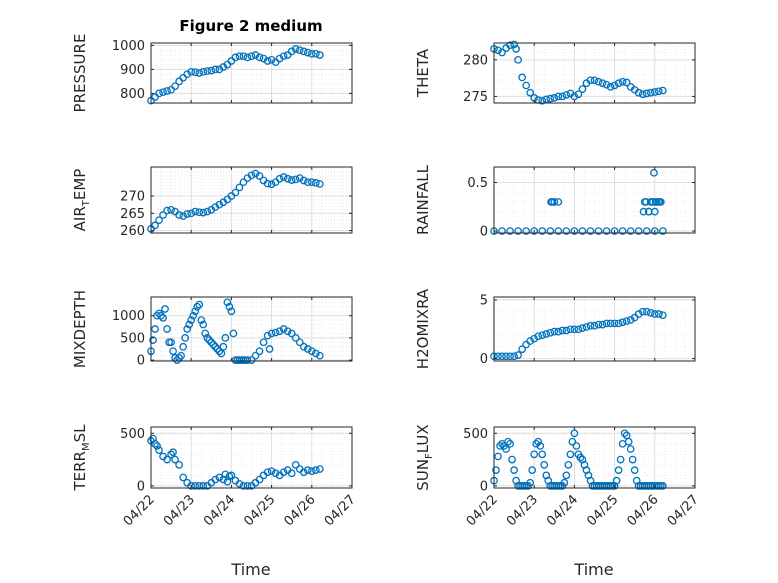 This screenshot has width=778, height=583. I want to click on y-tick-label: 1000, so click(128, 46).